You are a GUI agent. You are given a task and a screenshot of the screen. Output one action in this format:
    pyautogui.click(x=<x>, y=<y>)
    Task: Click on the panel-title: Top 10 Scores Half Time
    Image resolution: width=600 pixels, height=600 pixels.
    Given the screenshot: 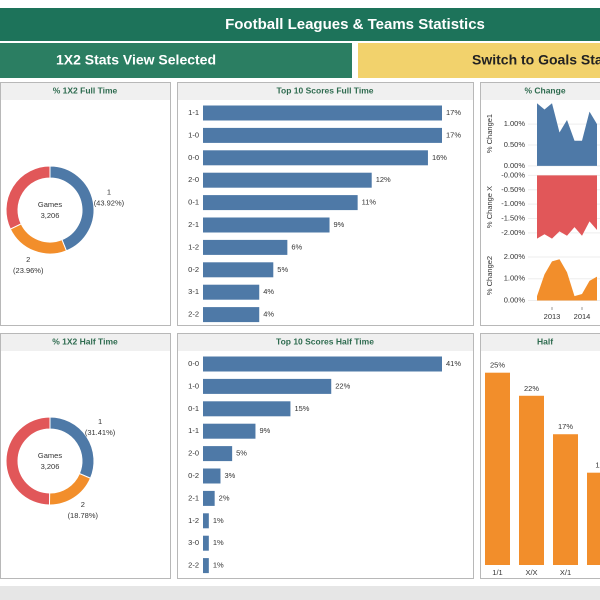 What is the action you would take?
    pyautogui.click(x=325, y=341)
    